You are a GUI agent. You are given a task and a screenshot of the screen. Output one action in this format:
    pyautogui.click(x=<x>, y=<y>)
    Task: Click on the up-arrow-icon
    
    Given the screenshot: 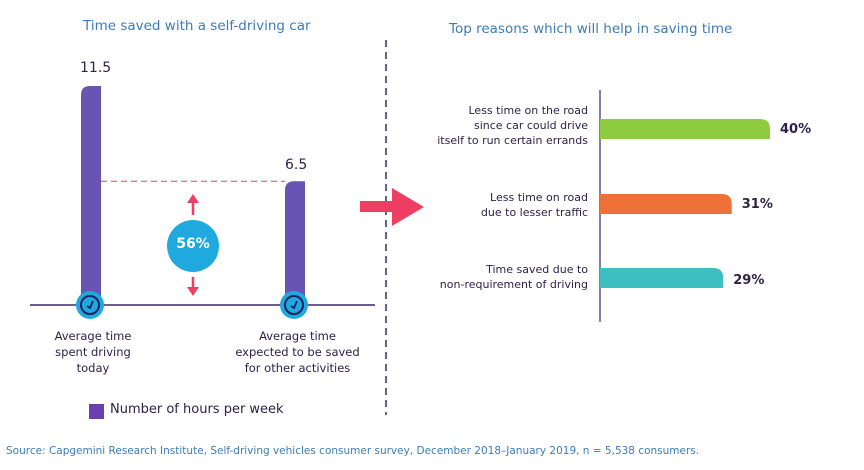 What is the action you would take?
    pyautogui.click(x=193, y=198)
    